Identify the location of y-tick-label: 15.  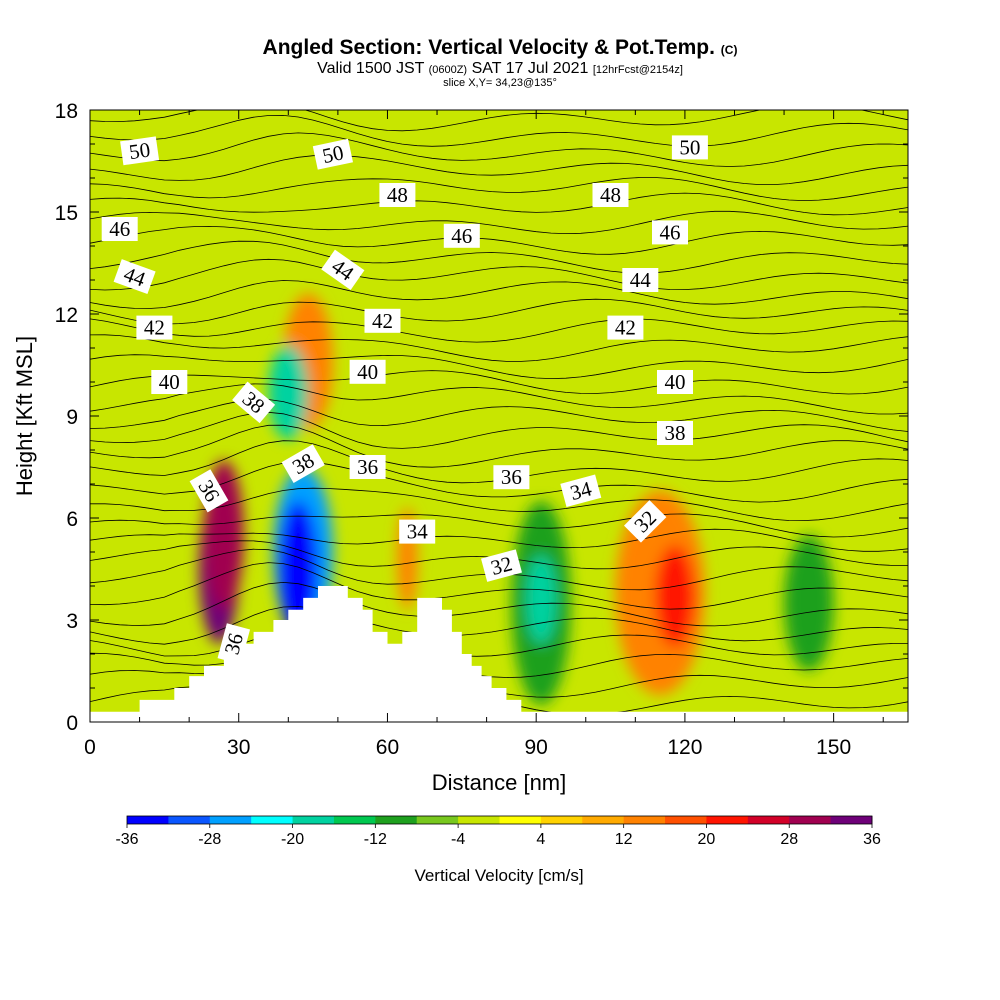
(66, 213).